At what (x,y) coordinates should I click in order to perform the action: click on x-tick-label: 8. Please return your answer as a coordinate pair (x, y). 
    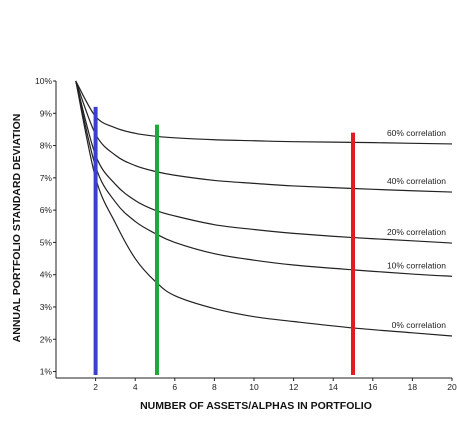
    Looking at the image, I should click on (214, 387).